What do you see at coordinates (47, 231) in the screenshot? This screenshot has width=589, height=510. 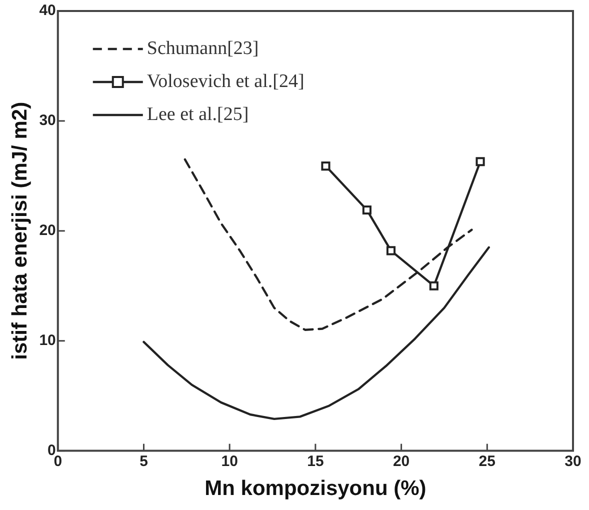 I see `y-tick-label: 20` at bounding box center [47, 231].